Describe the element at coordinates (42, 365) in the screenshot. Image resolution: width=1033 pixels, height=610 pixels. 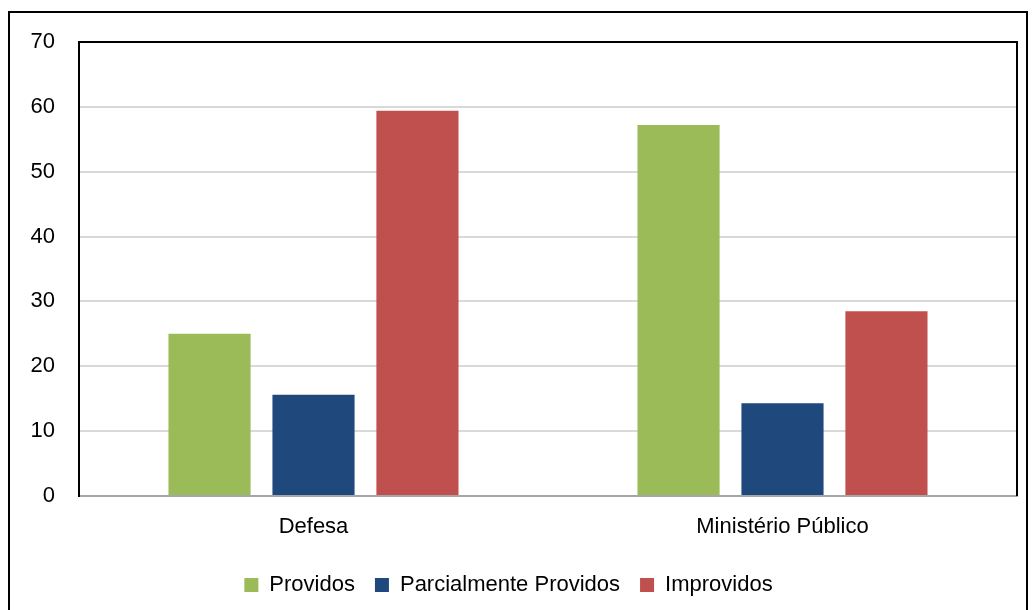
I see `y-tick-label: 20` at that location.